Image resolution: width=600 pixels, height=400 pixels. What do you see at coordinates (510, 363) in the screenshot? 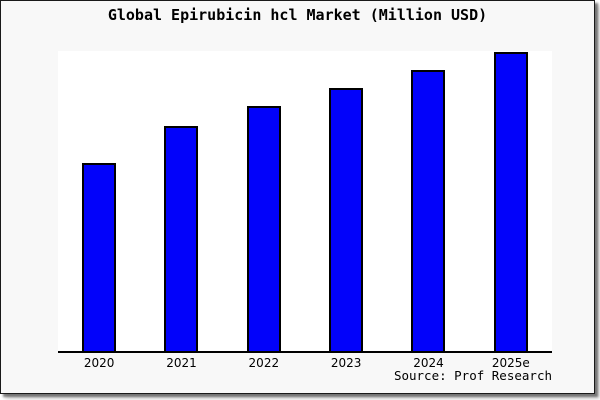
I see `x-tick-label-2025e: 2025e` at bounding box center [510, 363].